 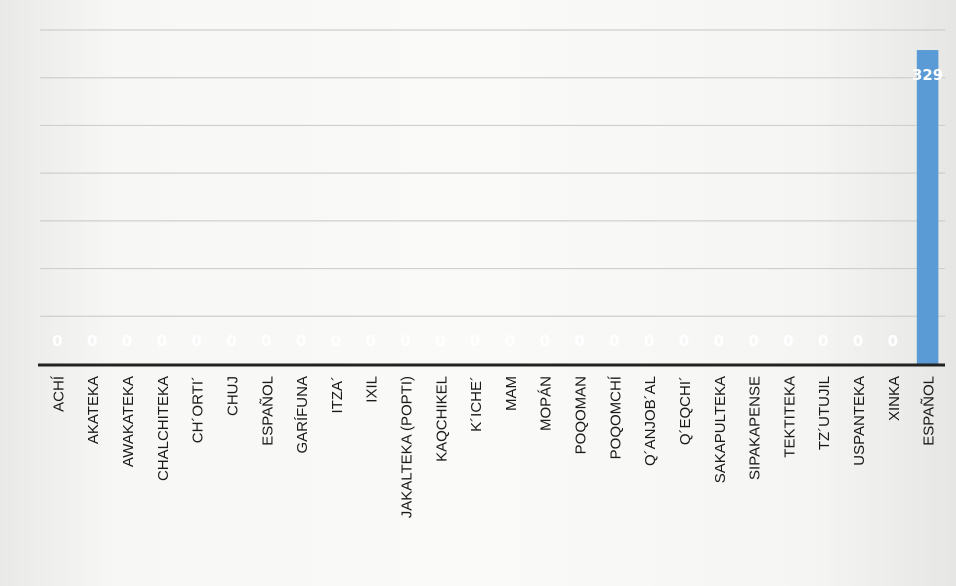 I want to click on bars, so click(x=927, y=207).